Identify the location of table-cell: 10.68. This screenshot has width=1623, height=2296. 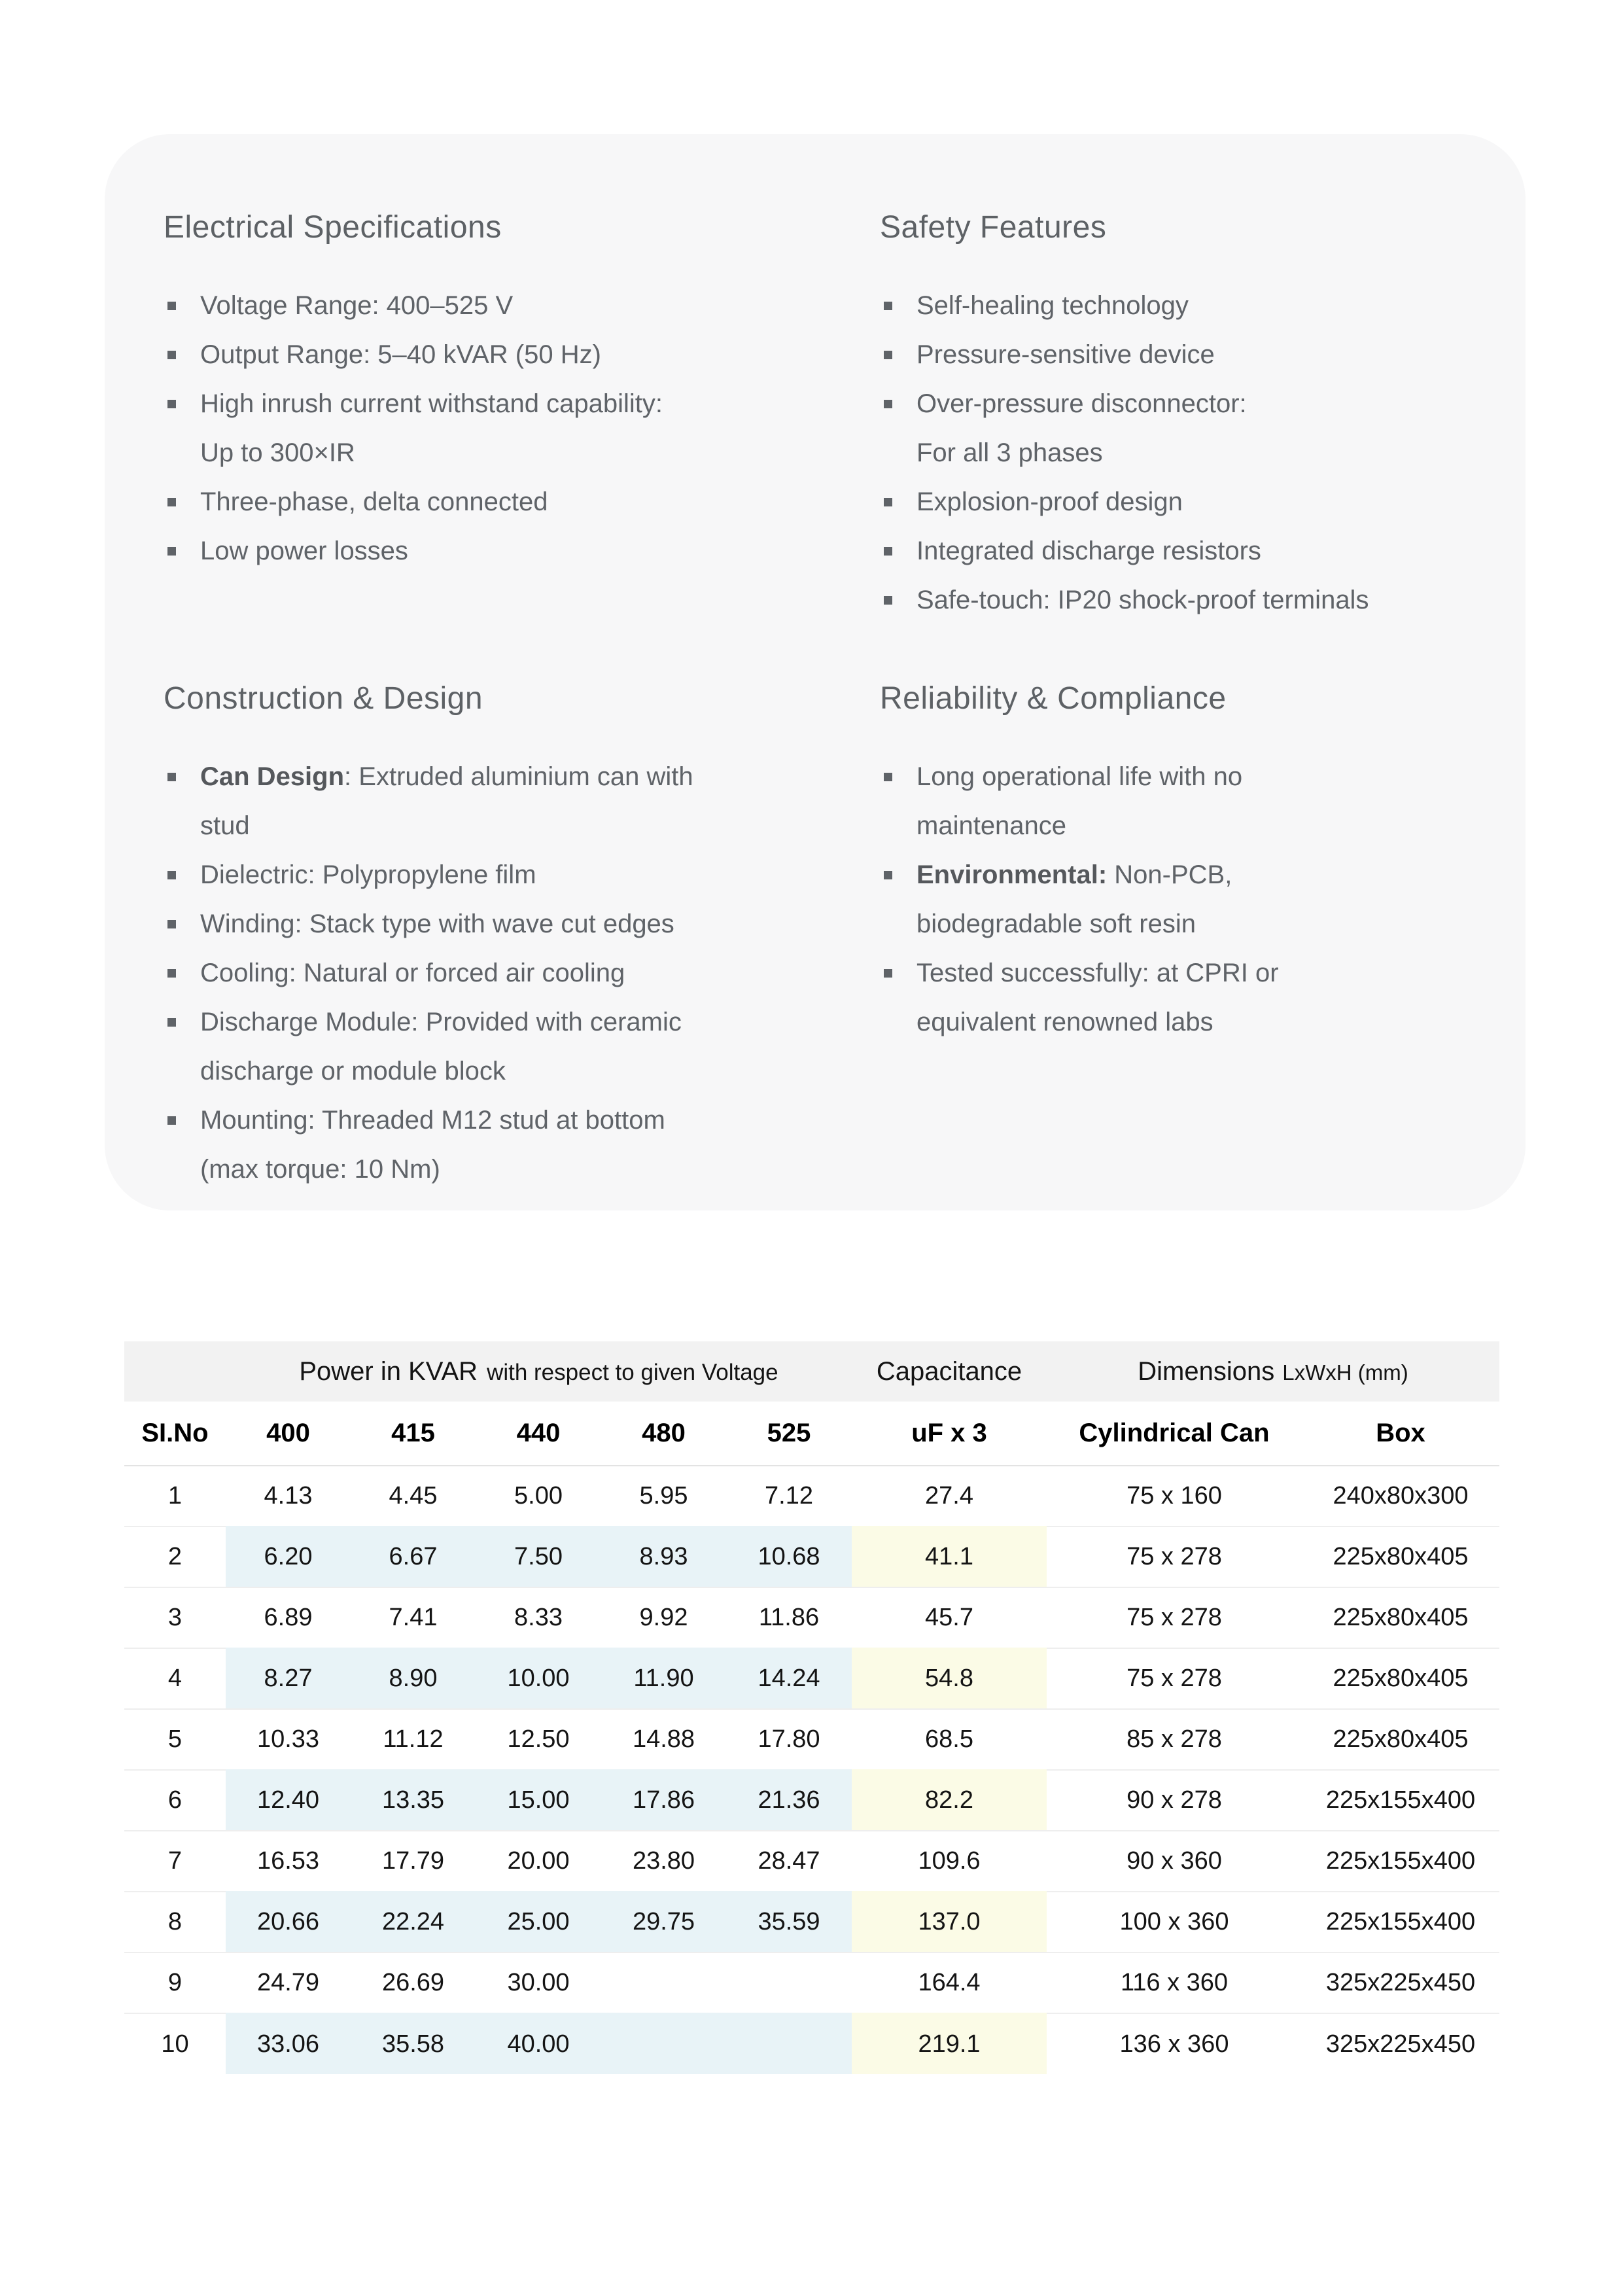
(789, 1556).